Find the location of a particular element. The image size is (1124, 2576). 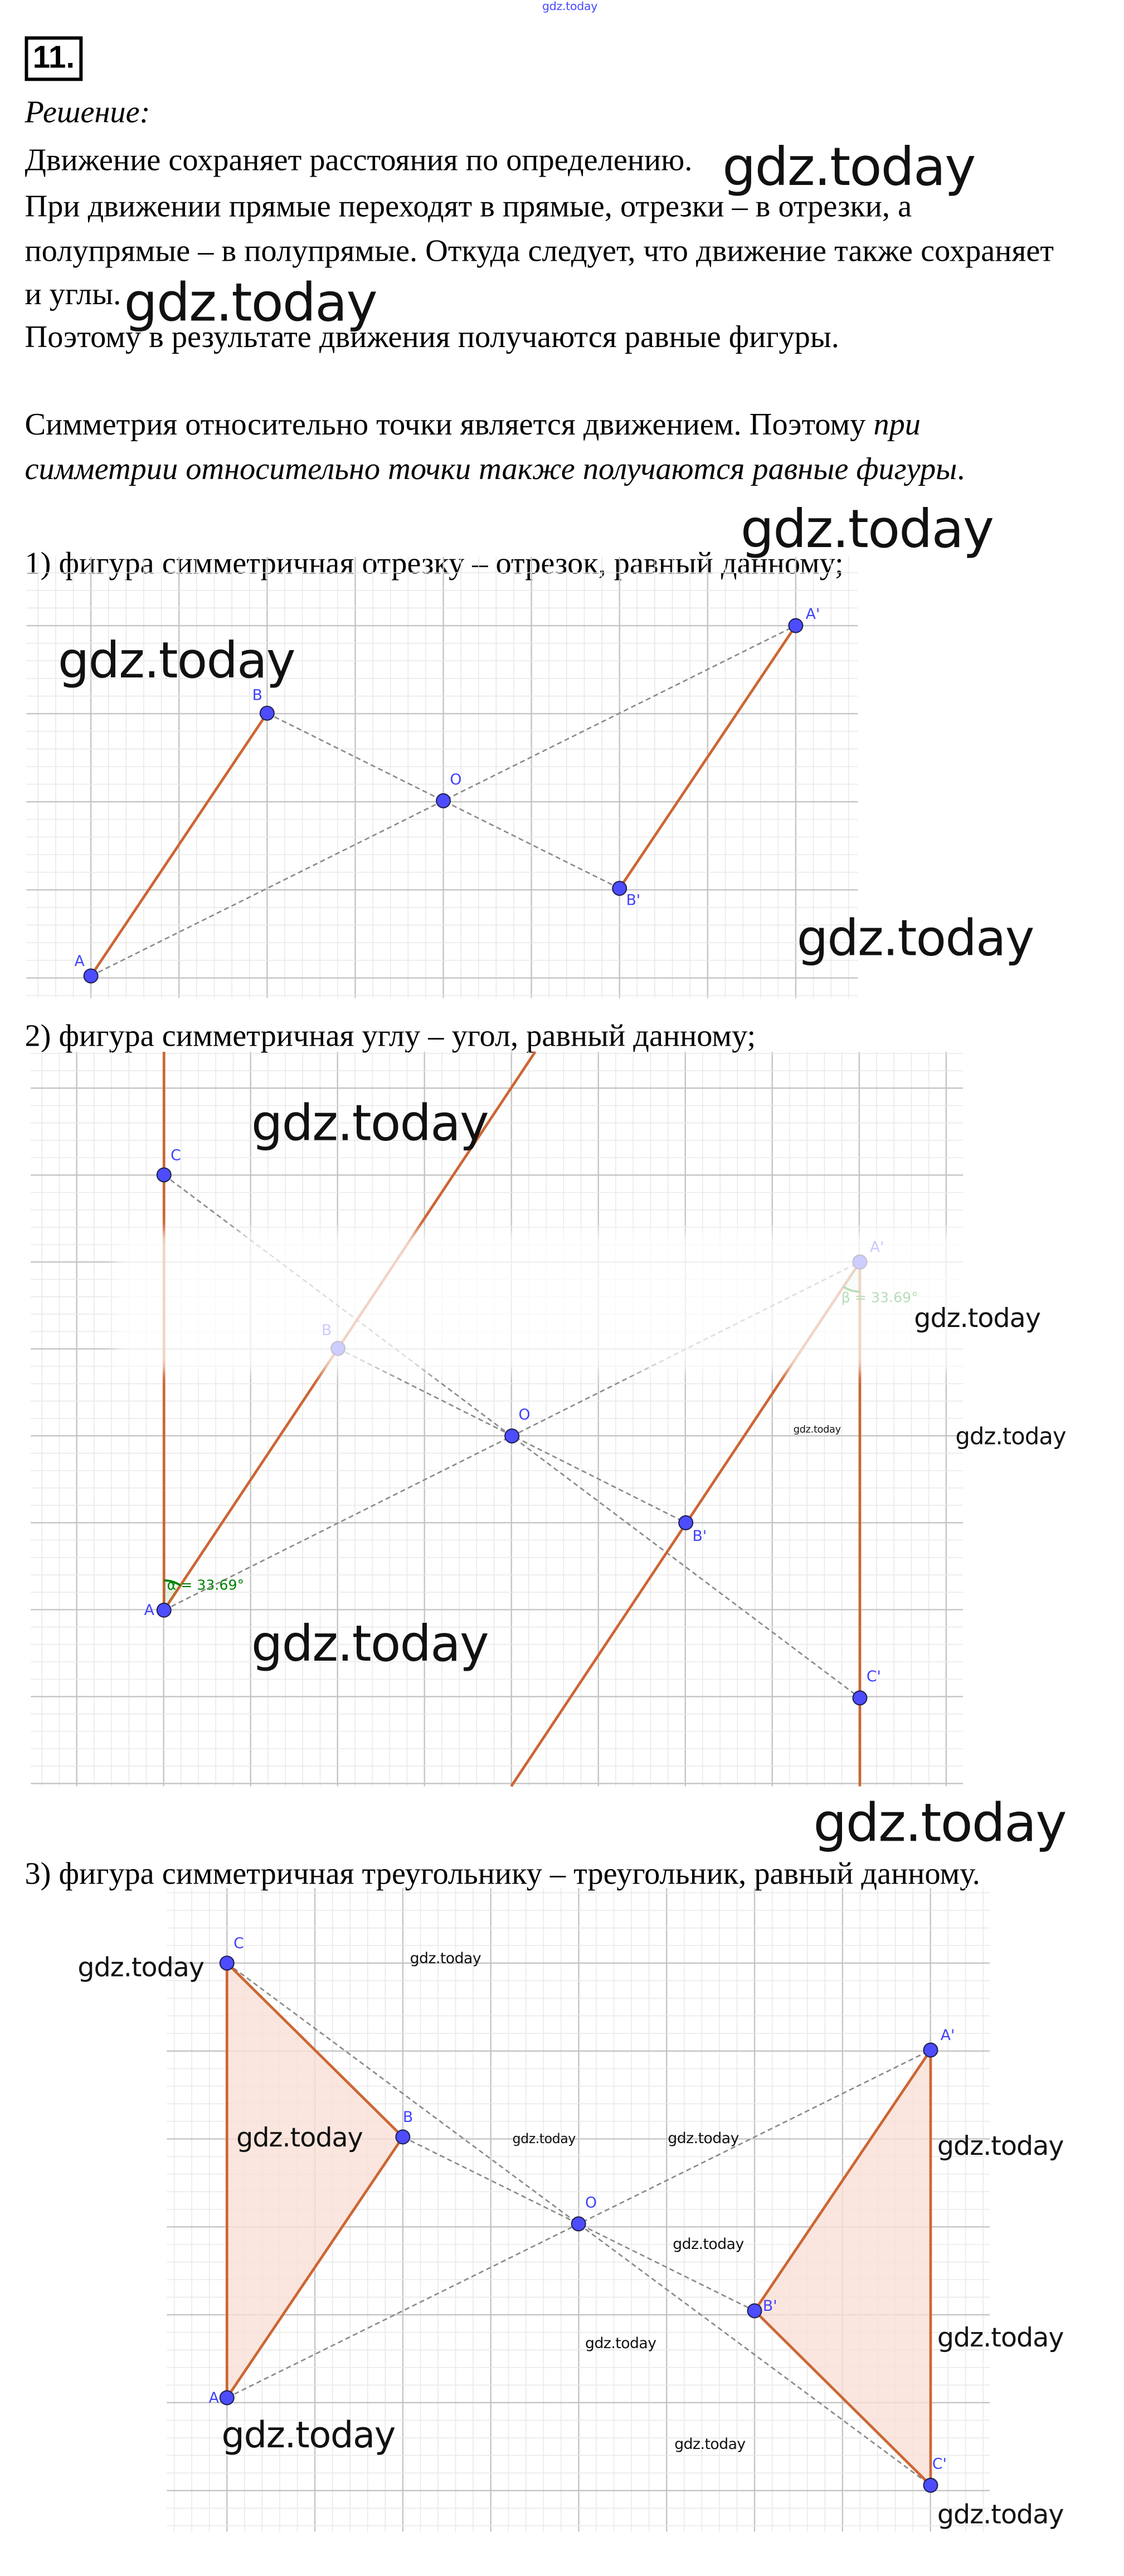

grid is located at coordinates (442, 777).